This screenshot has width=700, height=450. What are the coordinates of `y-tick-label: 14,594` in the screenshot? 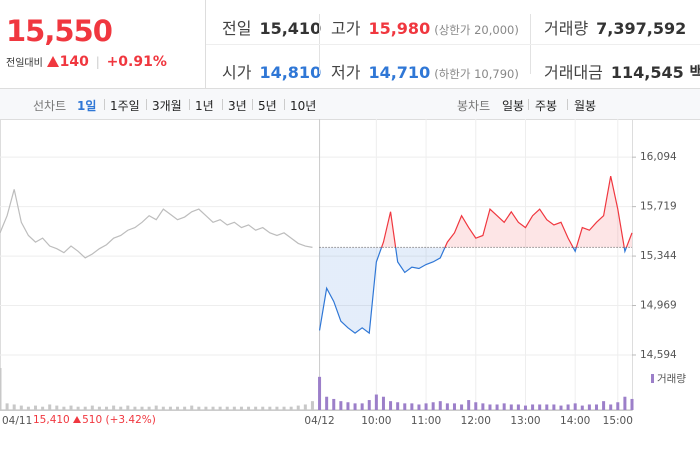 It's located at (658, 355).